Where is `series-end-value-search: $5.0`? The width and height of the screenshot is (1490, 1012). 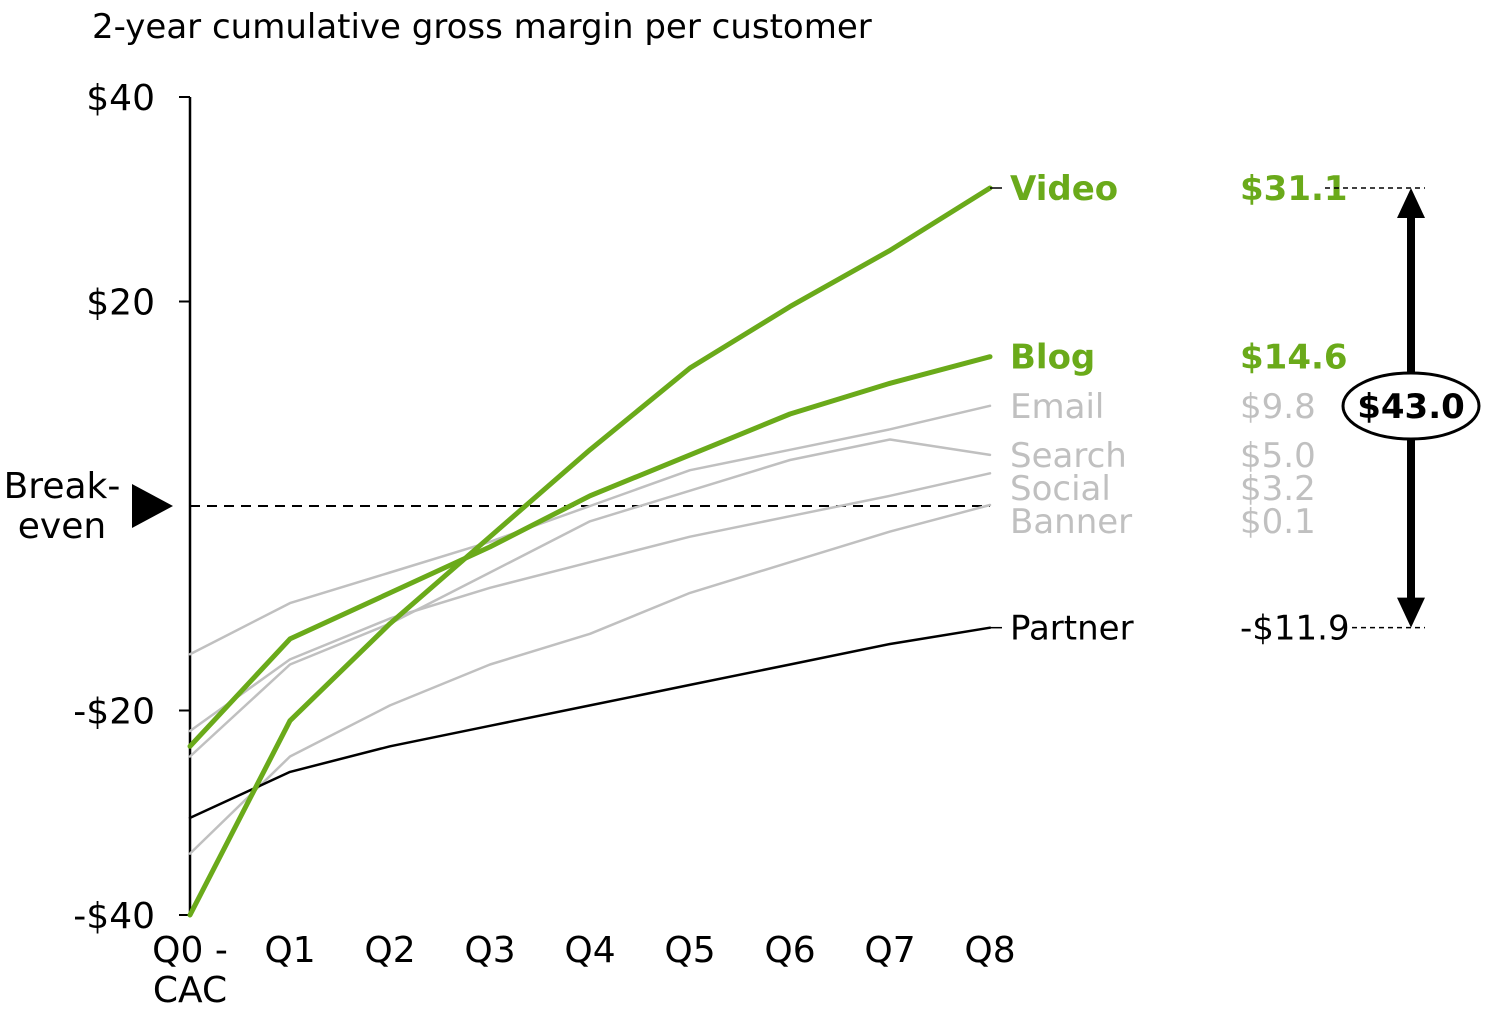
series-end-value-search: $5.0 is located at coordinates (1278, 456).